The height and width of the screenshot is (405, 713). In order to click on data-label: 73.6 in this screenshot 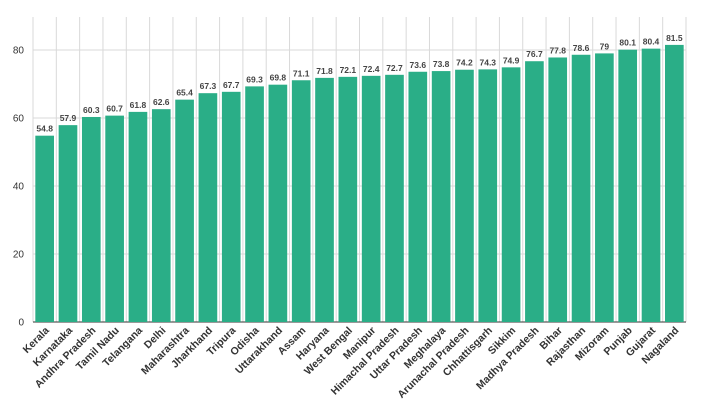, I will do `click(418, 65)`.